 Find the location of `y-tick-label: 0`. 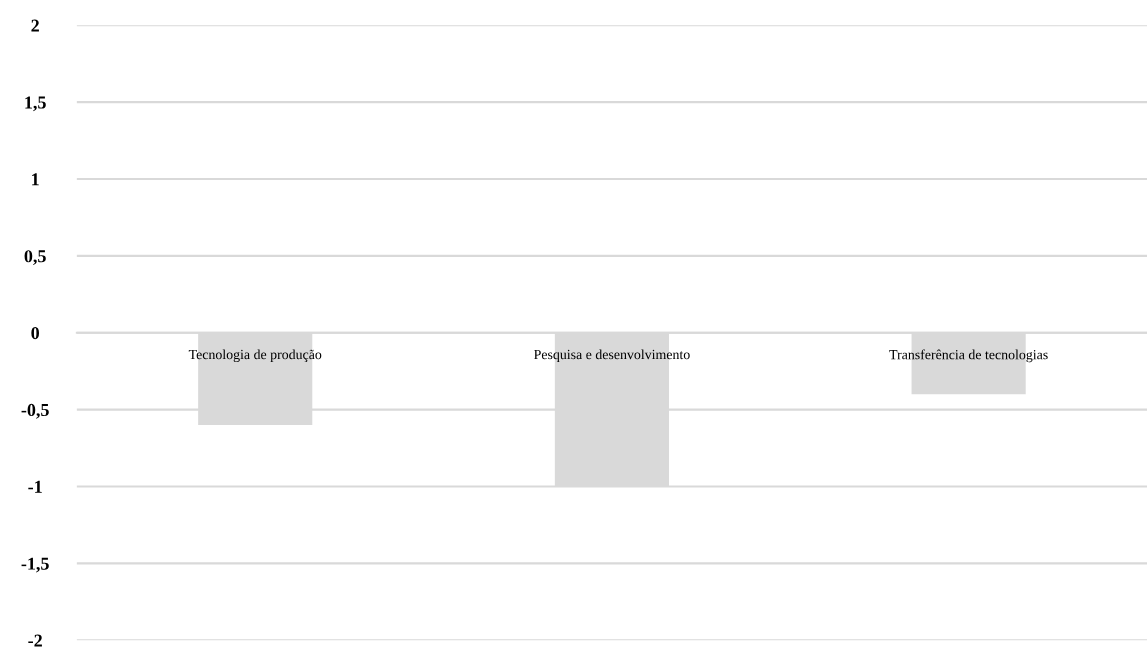

y-tick-label: 0 is located at coordinates (35, 333).